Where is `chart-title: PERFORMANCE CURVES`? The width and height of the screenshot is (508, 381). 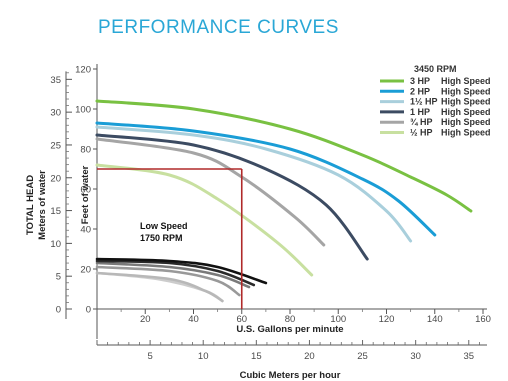
chart-title: PERFORMANCE CURVES is located at coordinates (218, 27).